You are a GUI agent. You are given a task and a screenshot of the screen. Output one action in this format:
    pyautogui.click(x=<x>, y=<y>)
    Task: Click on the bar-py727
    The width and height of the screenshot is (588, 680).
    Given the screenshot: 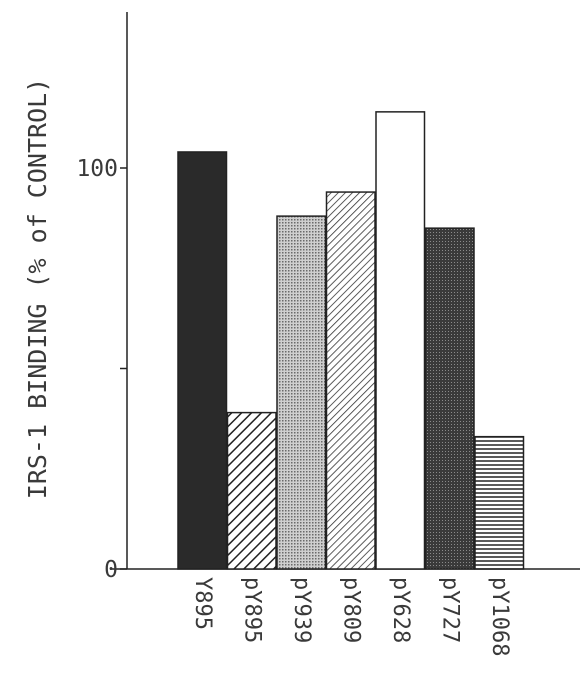 What is the action you would take?
    pyautogui.click(x=449, y=398)
    